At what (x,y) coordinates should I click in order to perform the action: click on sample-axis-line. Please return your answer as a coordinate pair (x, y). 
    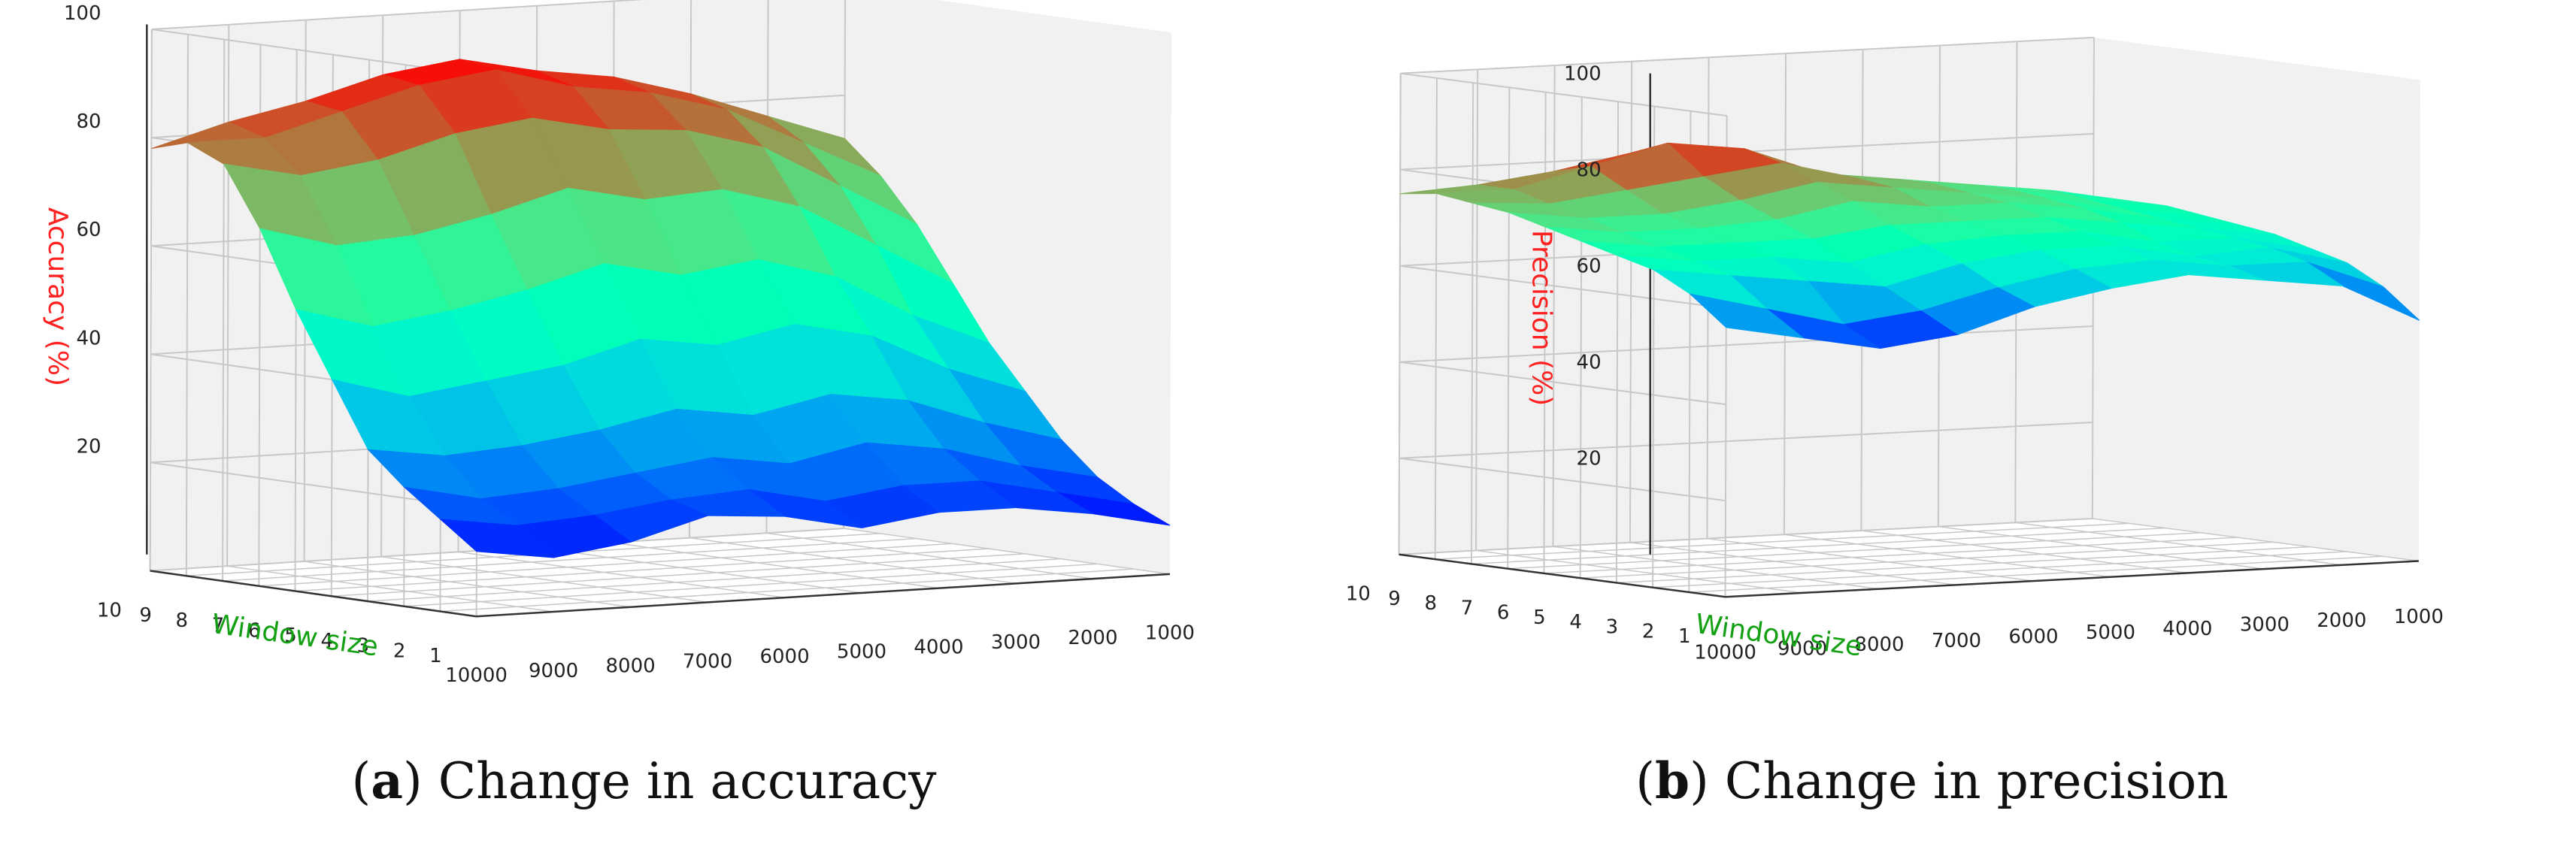
    Looking at the image, I should click on (2072, 579).